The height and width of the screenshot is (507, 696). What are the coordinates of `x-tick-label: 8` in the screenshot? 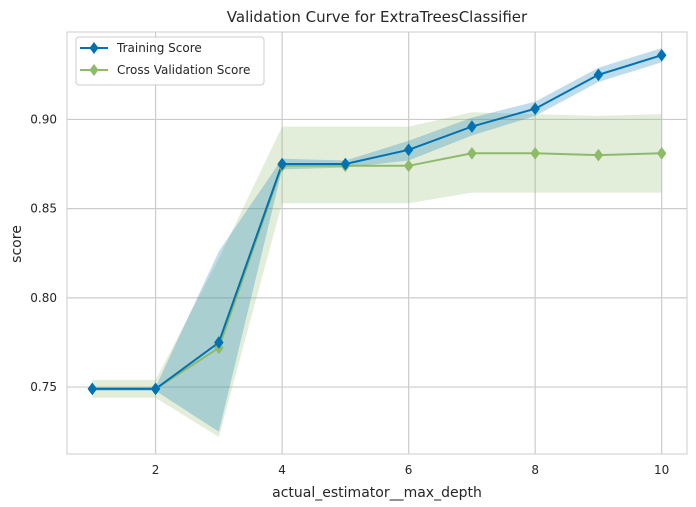 It's located at (535, 470).